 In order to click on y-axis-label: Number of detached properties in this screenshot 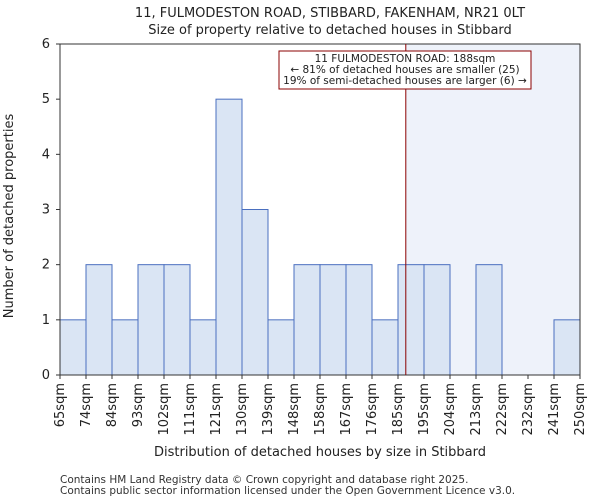, I will do `click(9, 216)`.